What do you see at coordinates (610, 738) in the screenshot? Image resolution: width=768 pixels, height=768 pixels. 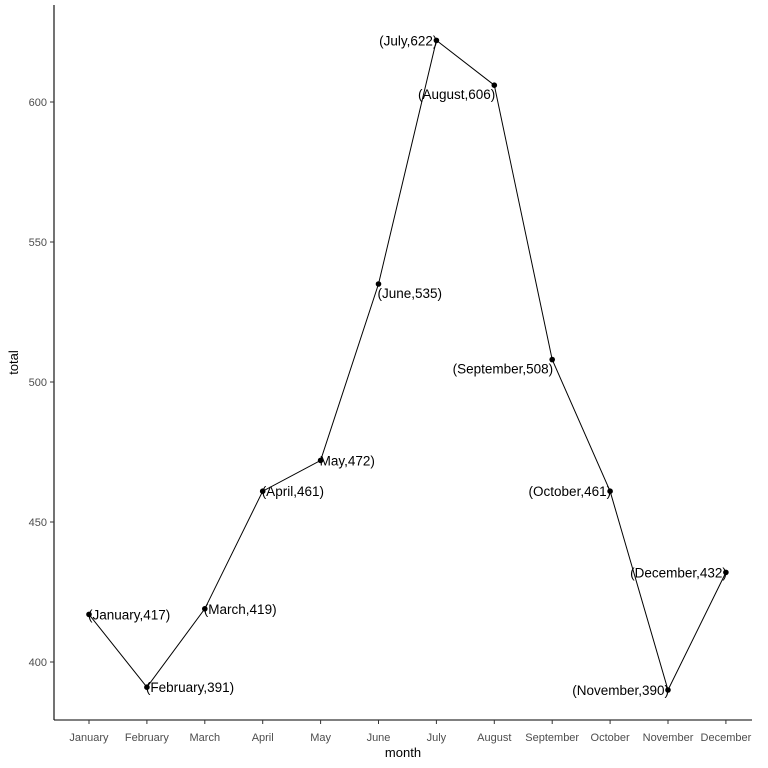 I see `x-tick-label: October` at bounding box center [610, 738].